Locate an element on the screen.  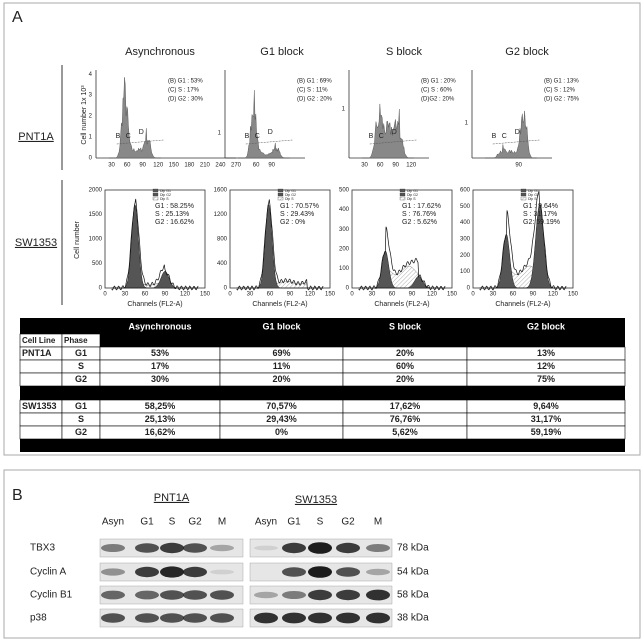
peak-label: D is located at coordinates (141, 132).